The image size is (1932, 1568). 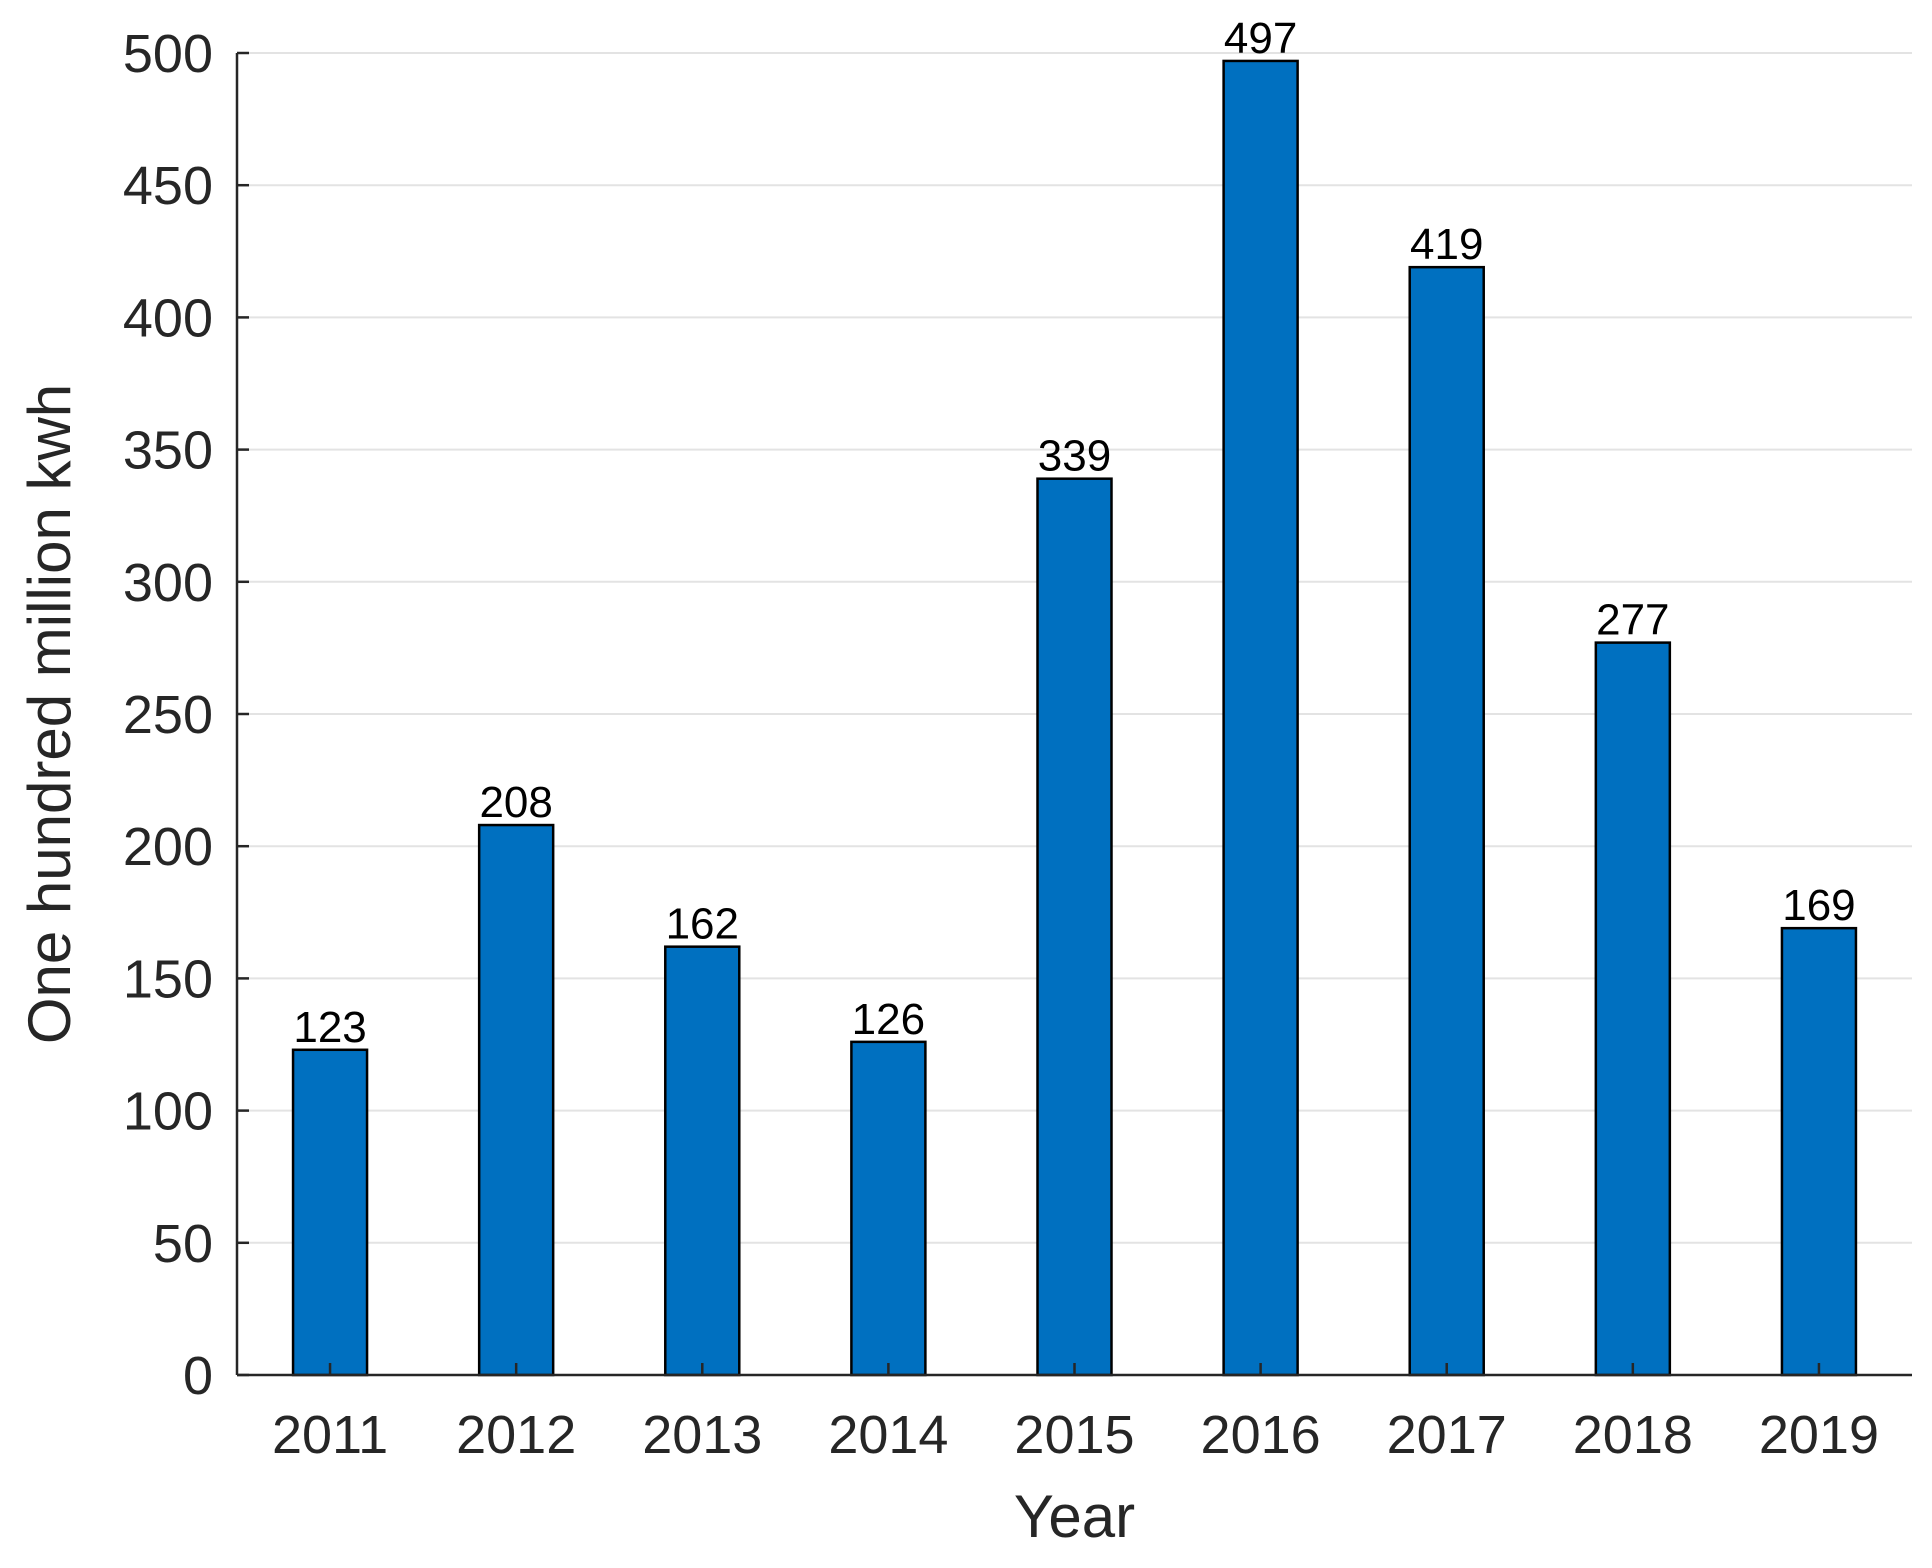 What do you see at coordinates (516, 1100) in the screenshot?
I see `bar-2012` at bounding box center [516, 1100].